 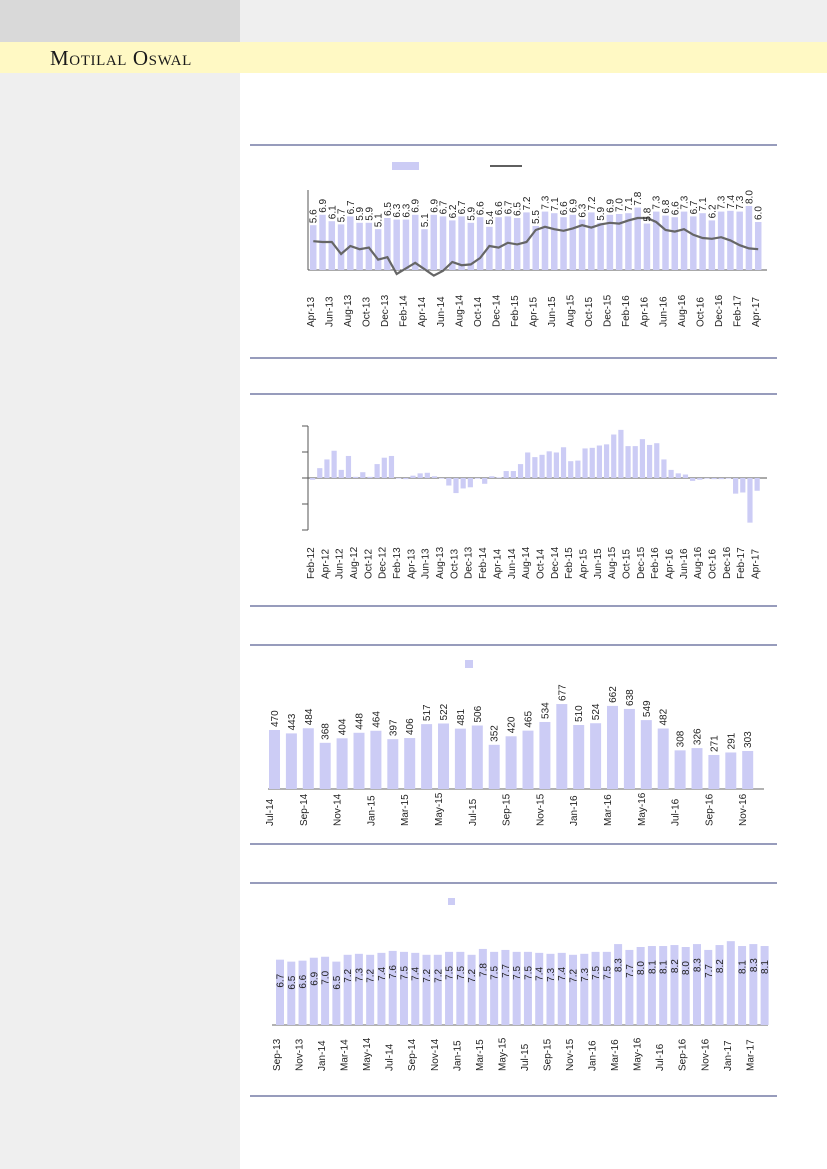 I want to click on x-tick-label: Aug-13, so click(x=440, y=562).